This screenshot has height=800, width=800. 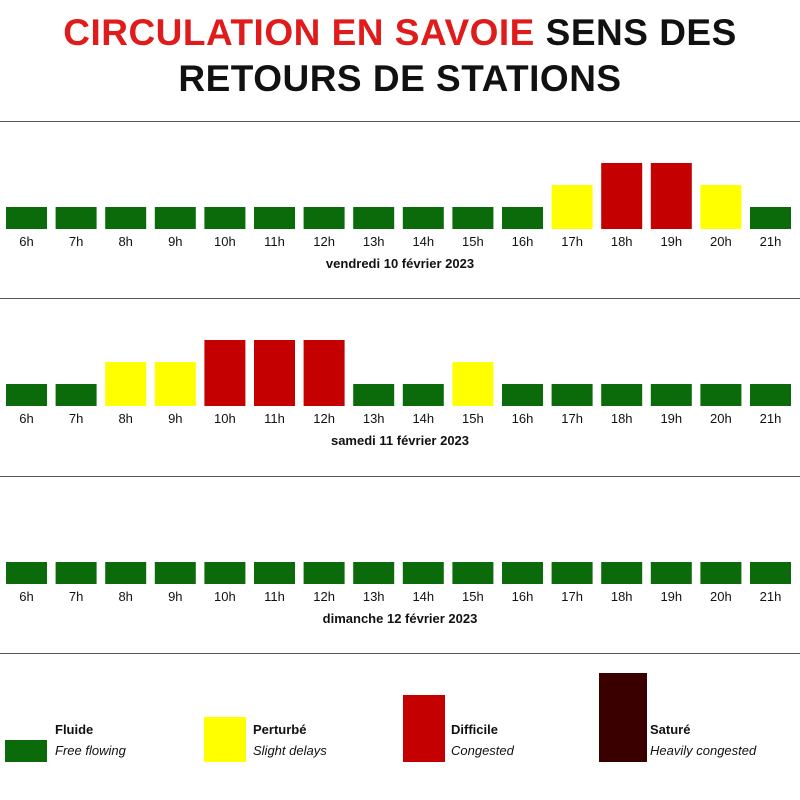 What do you see at coordinates (473, 418) in the screenshot?
I see `tick-label-saturday-15h: 15h` at bounding box center [473, 418].